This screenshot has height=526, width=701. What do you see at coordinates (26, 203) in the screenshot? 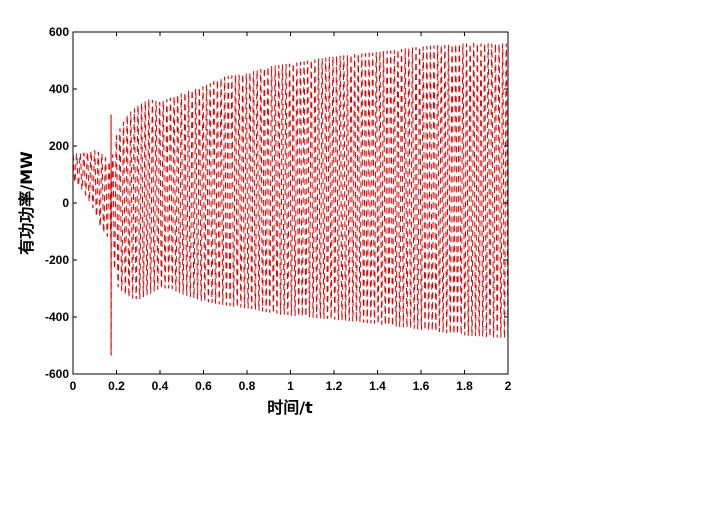
I see `y-axis-title: 有功功率/MW` at bounding box center [26, 203].